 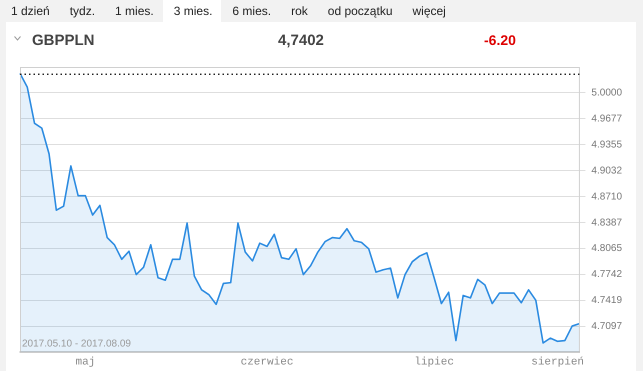 I want to click on text: 6 mies., so click(x=251, y=11).